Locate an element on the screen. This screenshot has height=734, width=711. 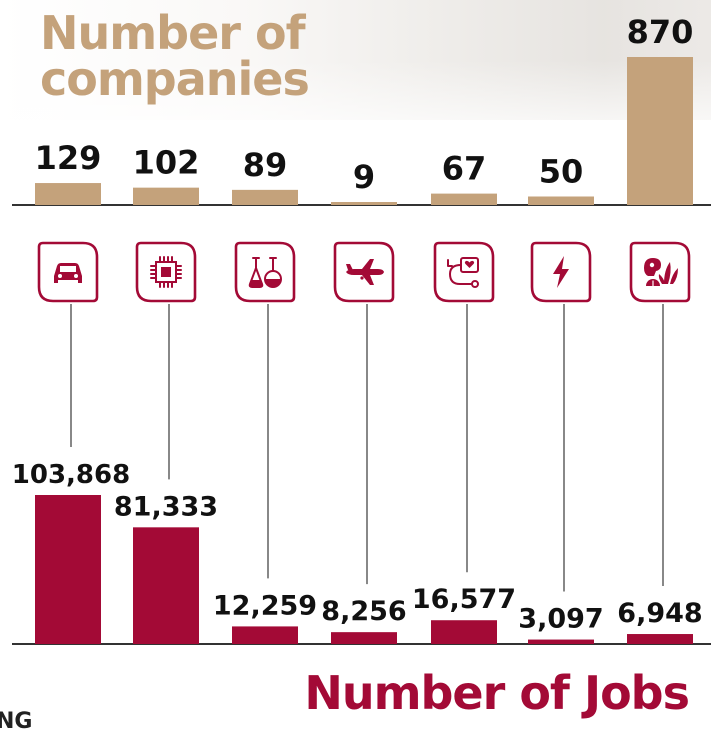
background-fade is located at coordinates (355, 105).